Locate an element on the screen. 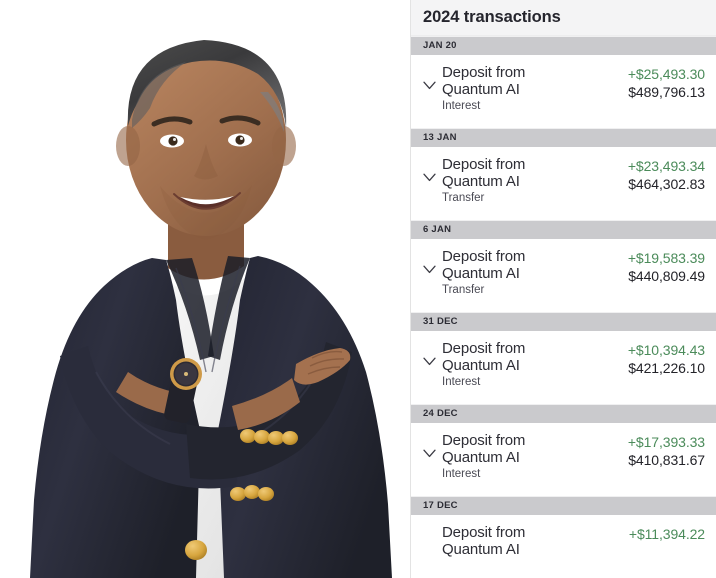 The image size is (716, 578). transaction-credit-amount: +$23,493.34 is located at coordinates (666, 166).